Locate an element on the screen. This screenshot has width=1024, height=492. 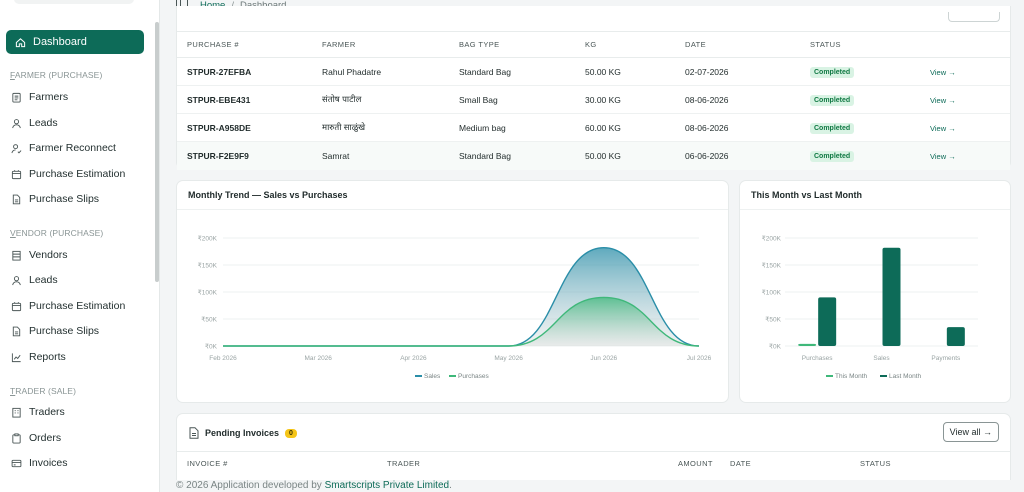
column-header: KG is located at coordinates (635, 44).